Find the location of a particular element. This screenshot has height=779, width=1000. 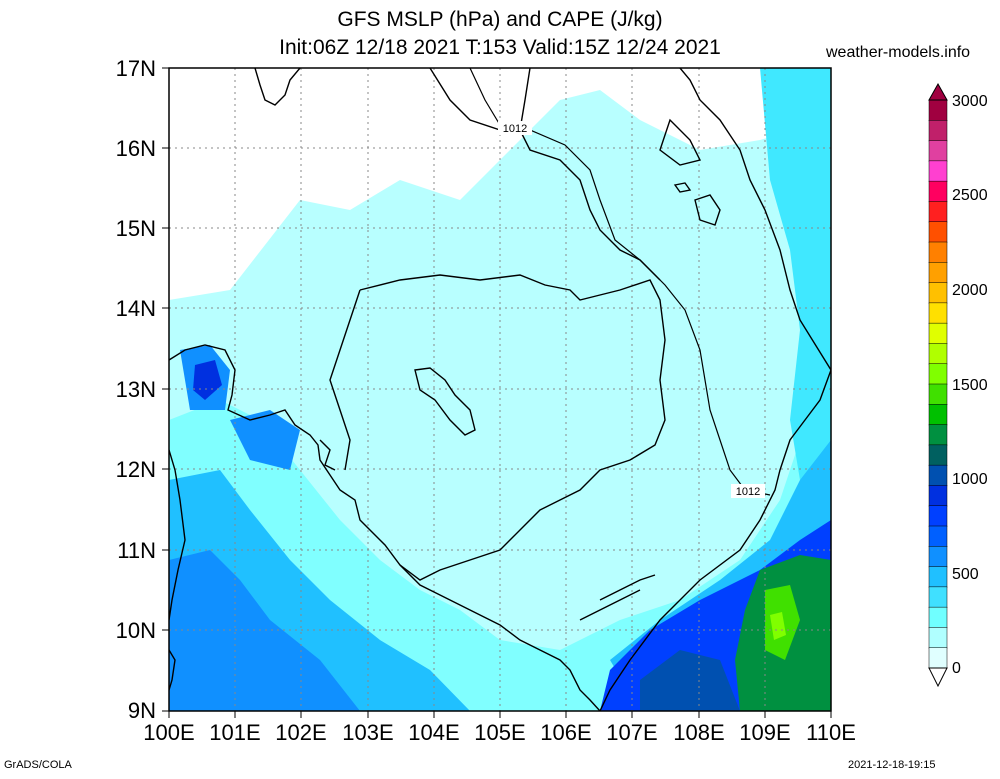

cape-east-sea is located at coordinates (795, 274).